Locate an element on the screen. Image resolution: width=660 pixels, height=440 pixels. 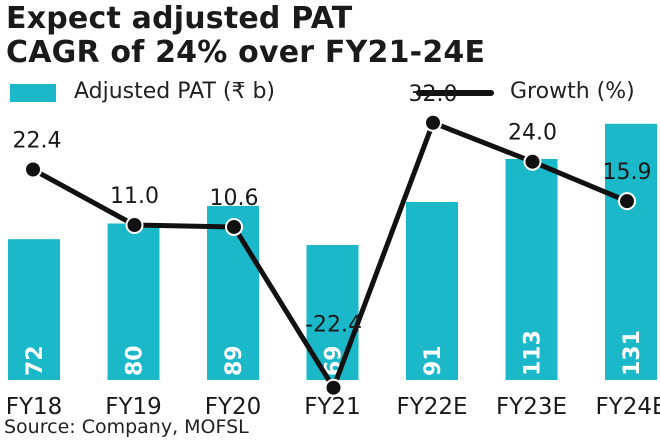
growth-label-fy19: 11.0 is located at coordinates (134, 196).